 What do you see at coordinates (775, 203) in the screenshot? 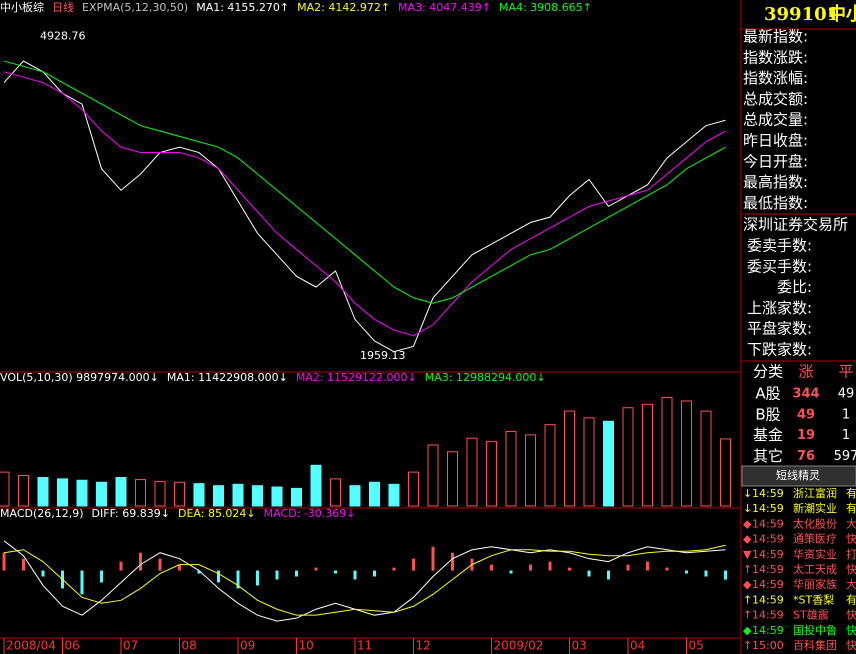
I see `quote-label: 最低指数:` at bounding box center [775, 203].